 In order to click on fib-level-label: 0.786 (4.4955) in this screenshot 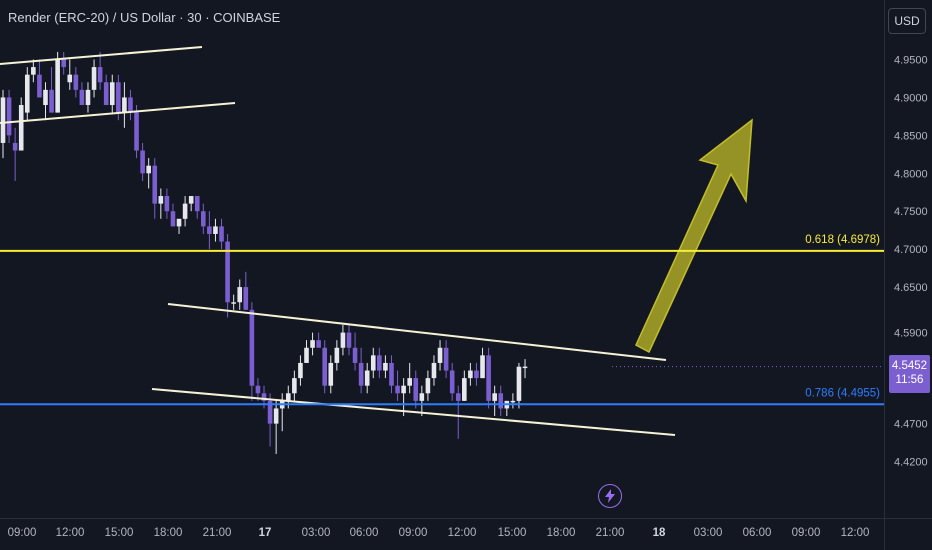, I will do `click(842, 393)`.